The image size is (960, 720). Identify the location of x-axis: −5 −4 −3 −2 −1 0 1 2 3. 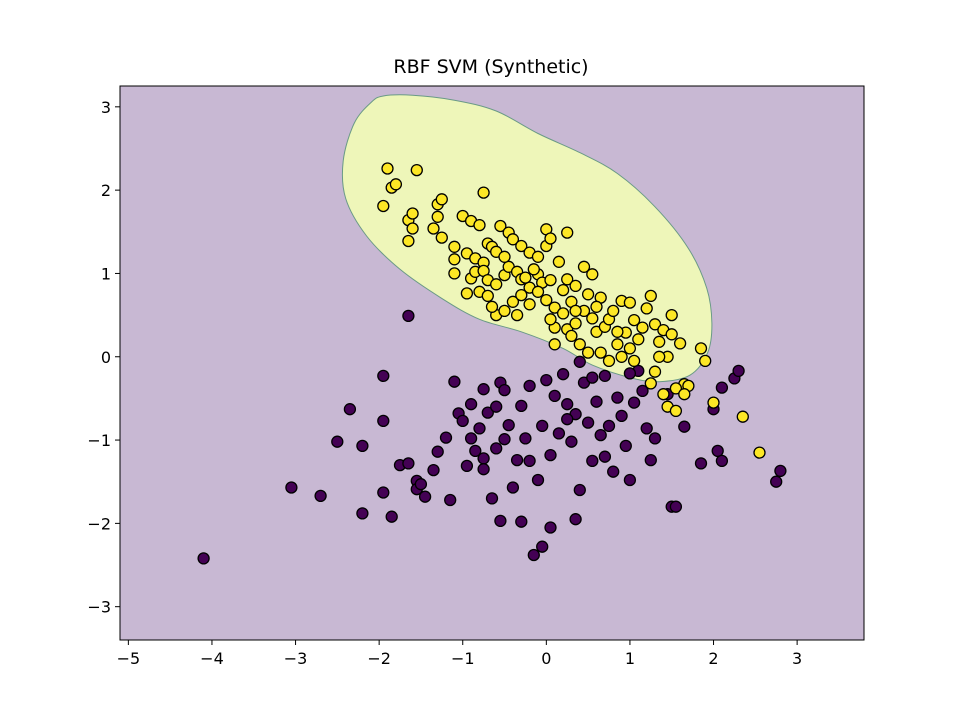
(459, 654).